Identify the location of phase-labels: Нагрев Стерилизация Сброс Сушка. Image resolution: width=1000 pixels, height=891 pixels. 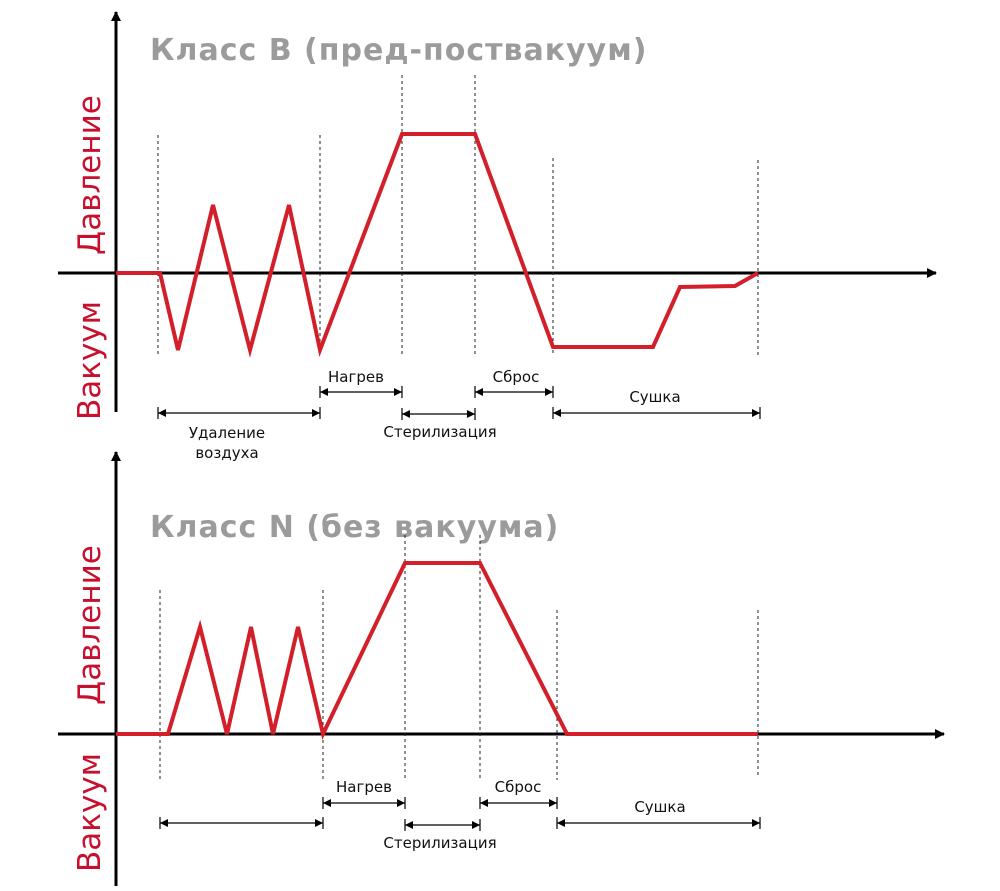
(511, 815).